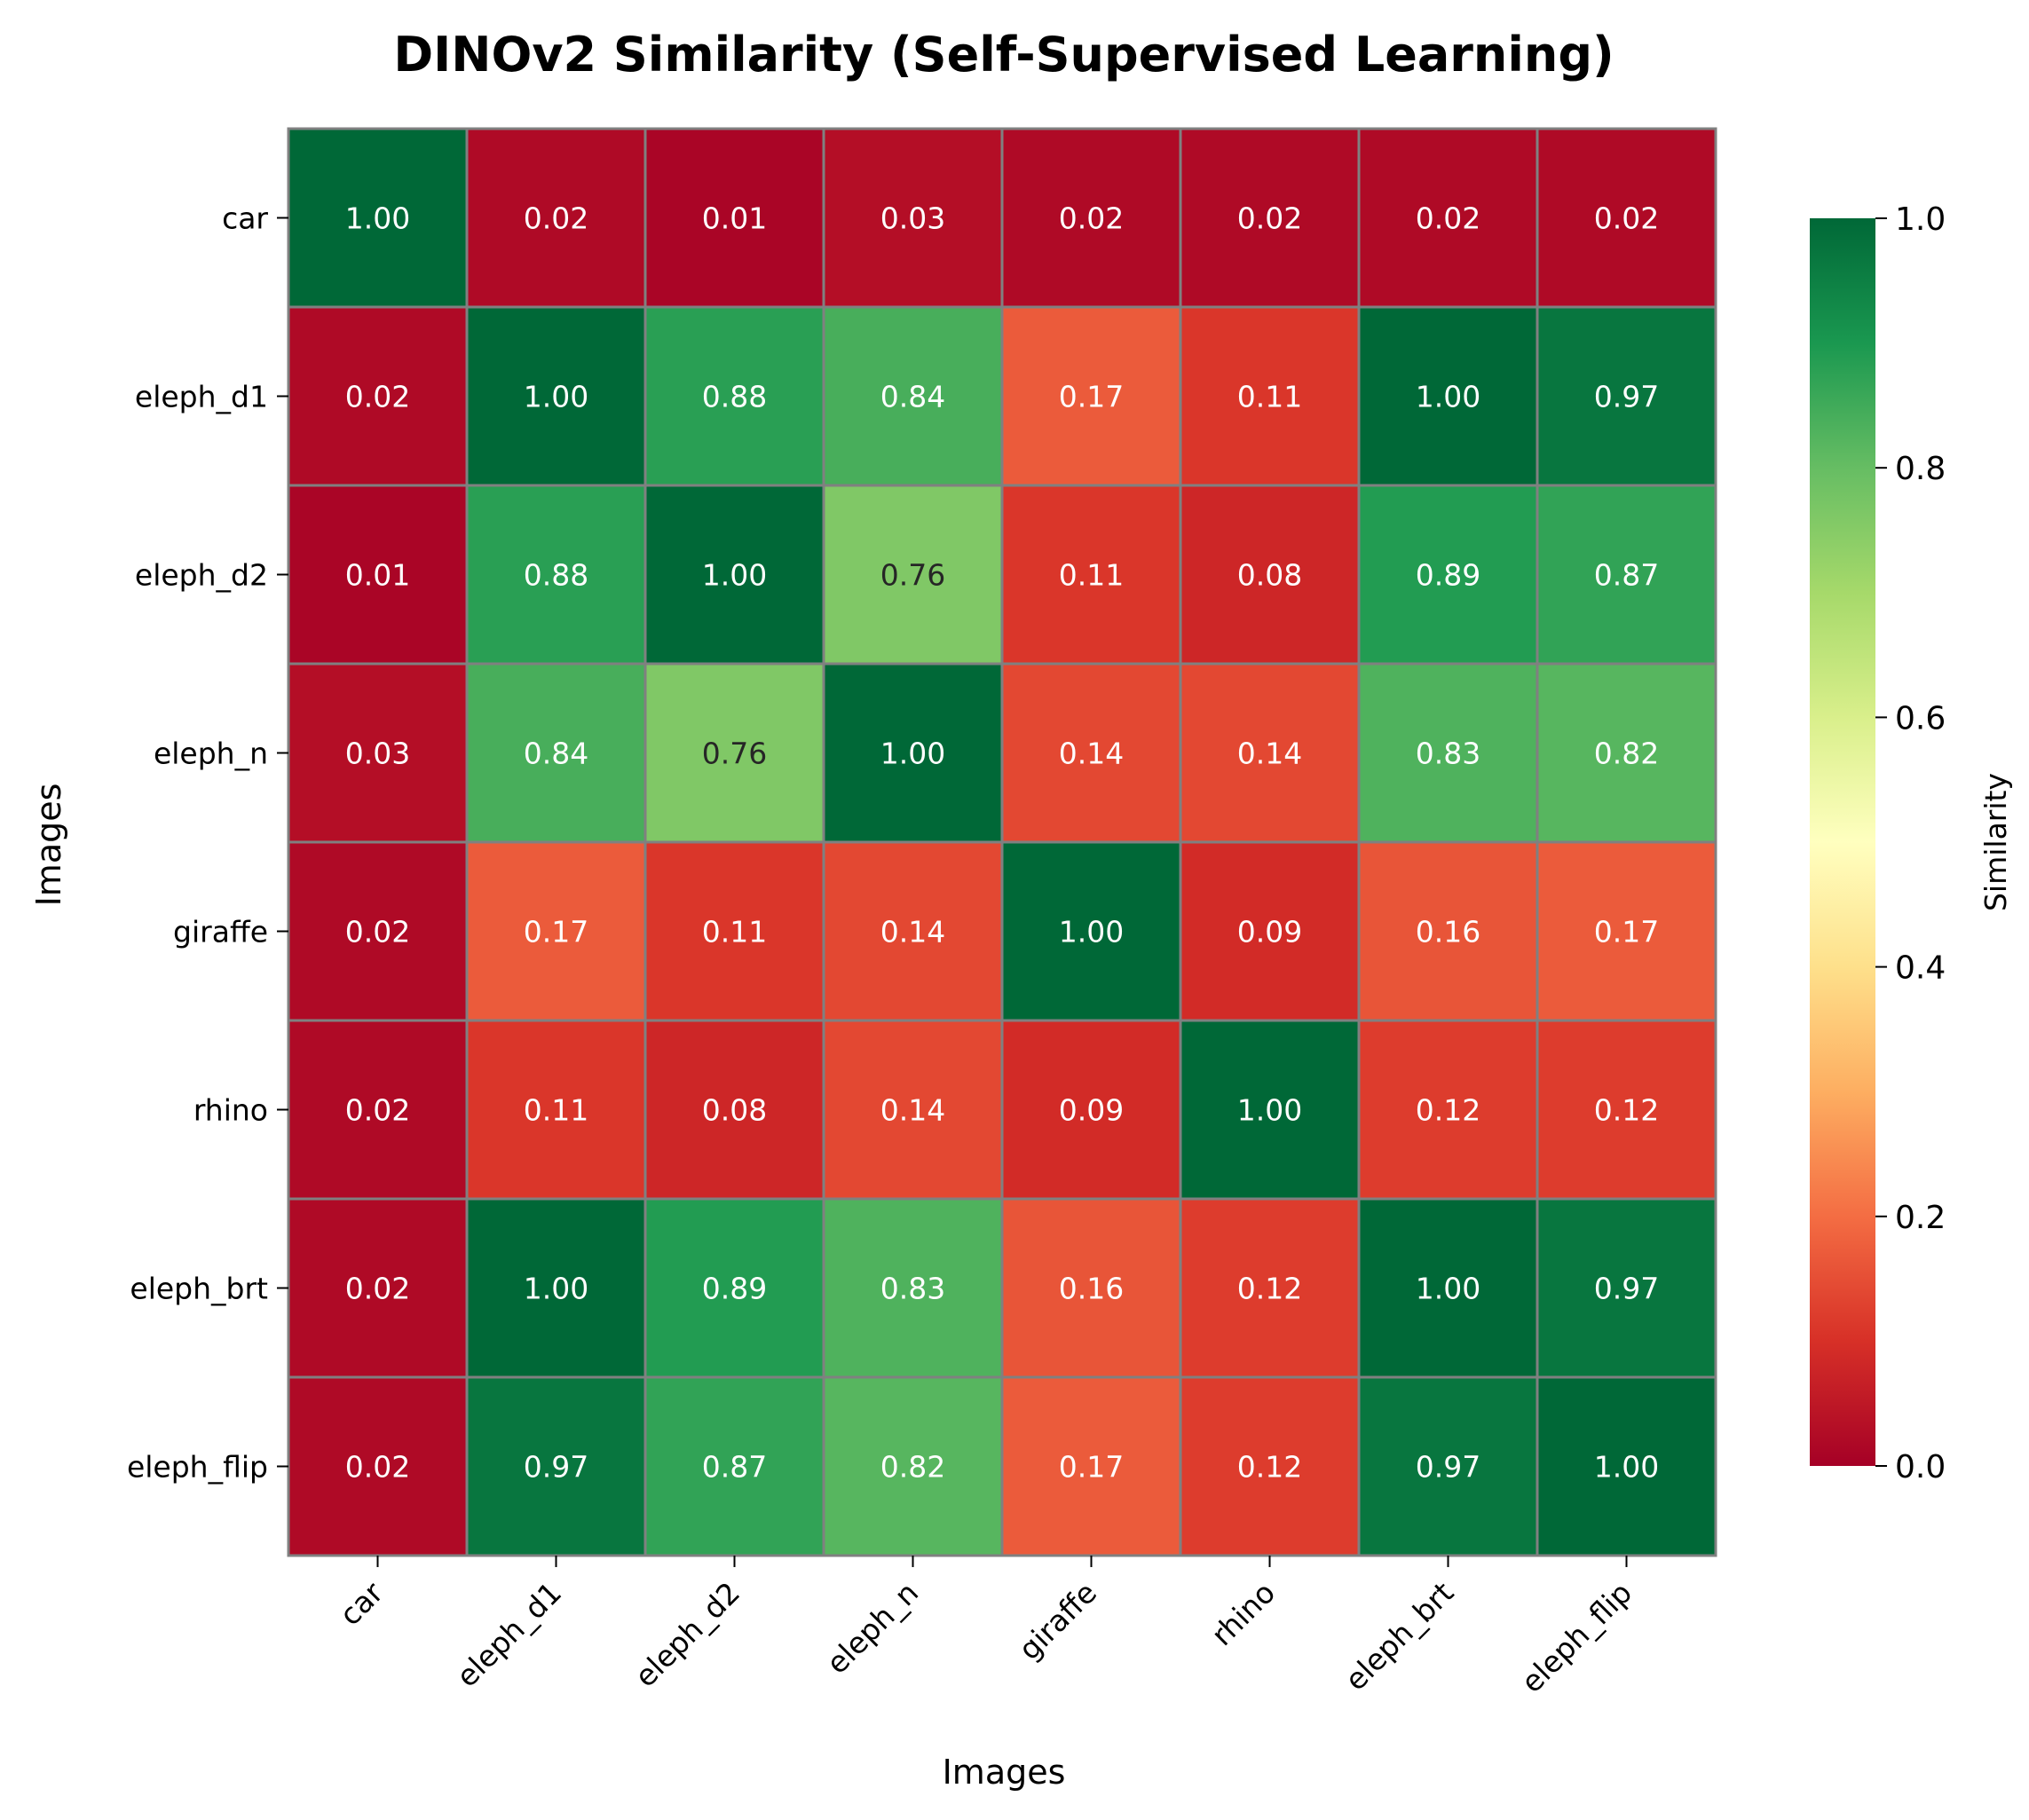 The width and height of the screenshot is (2029, 1820). I want to click on x-tick-label: eleph_brt, so click(1399, 1636).